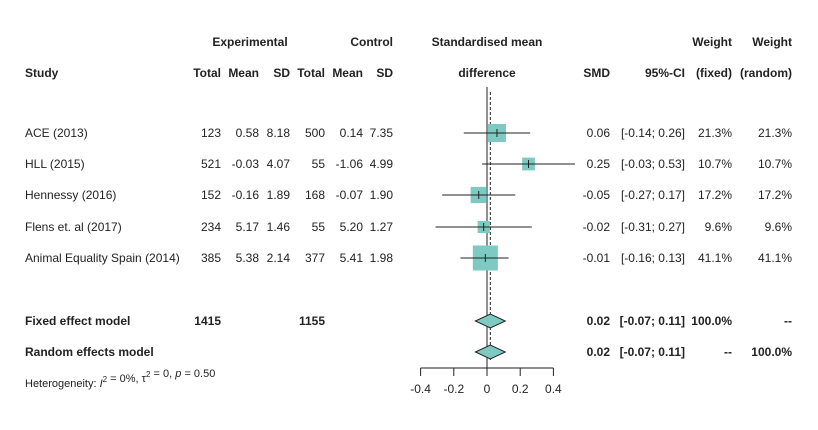 The image size is (818, 430). What do you see at coordinates (382, 164) in the screenshot?
I see `study-c-sd: 4.99` at bounding box center [382, 164].